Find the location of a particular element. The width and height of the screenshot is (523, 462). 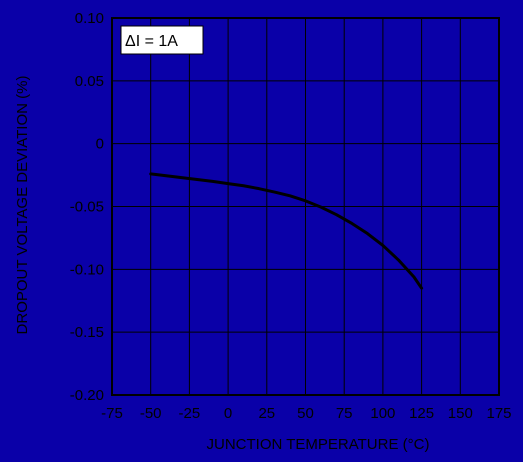

y-tick-label: -0.15 is located at coordinates (87, 332).